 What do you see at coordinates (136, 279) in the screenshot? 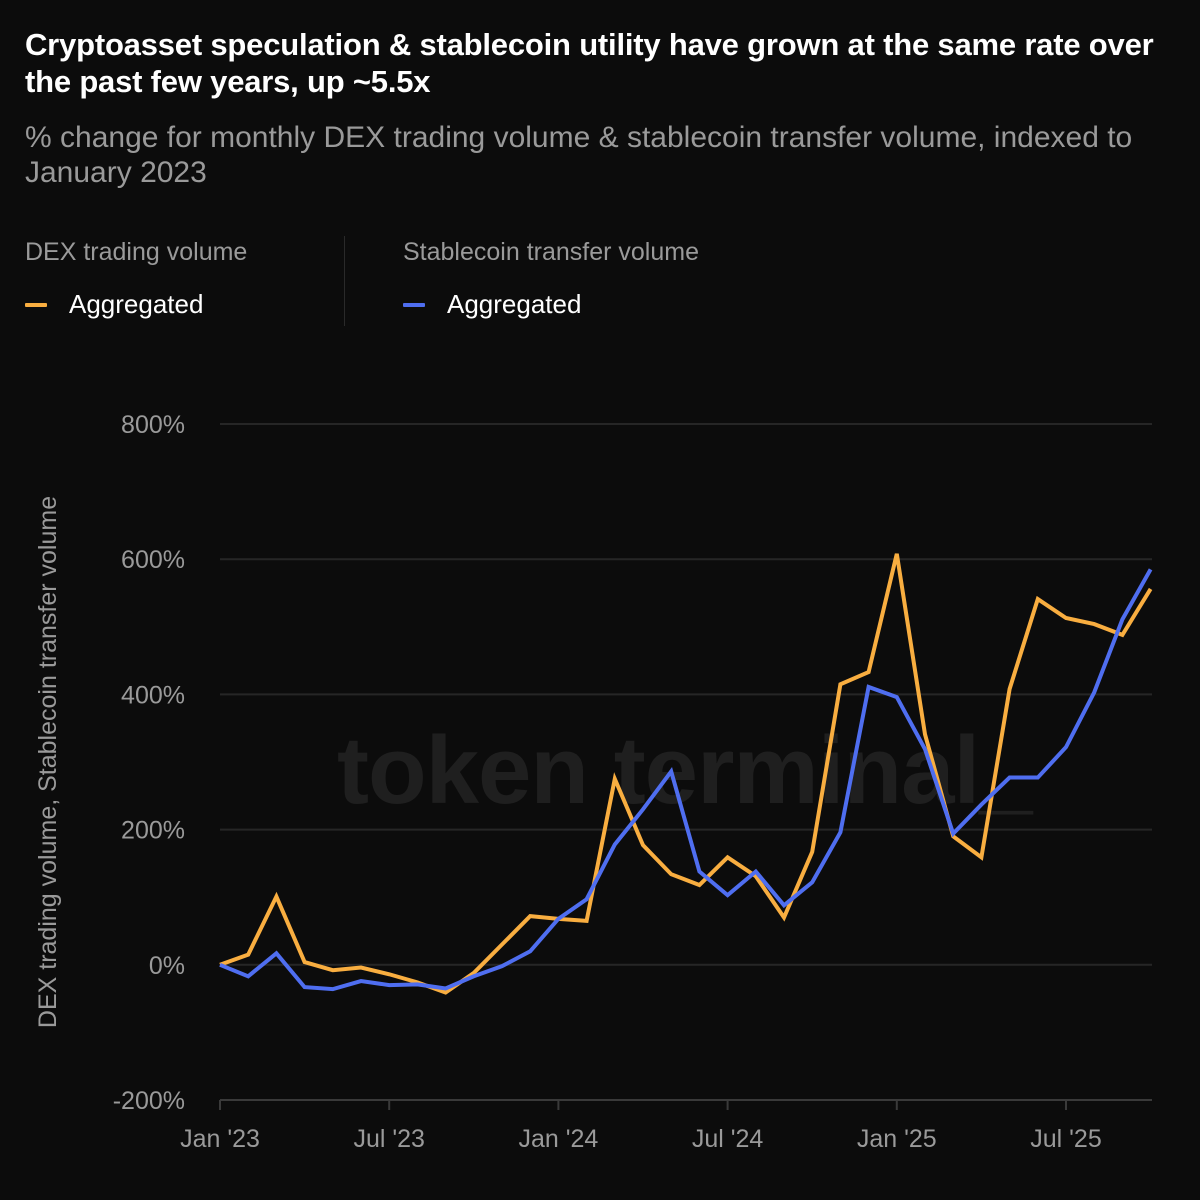
I see `legend-group-dex: DEX trading volume Aggregated` at bounding box center [136, 279].